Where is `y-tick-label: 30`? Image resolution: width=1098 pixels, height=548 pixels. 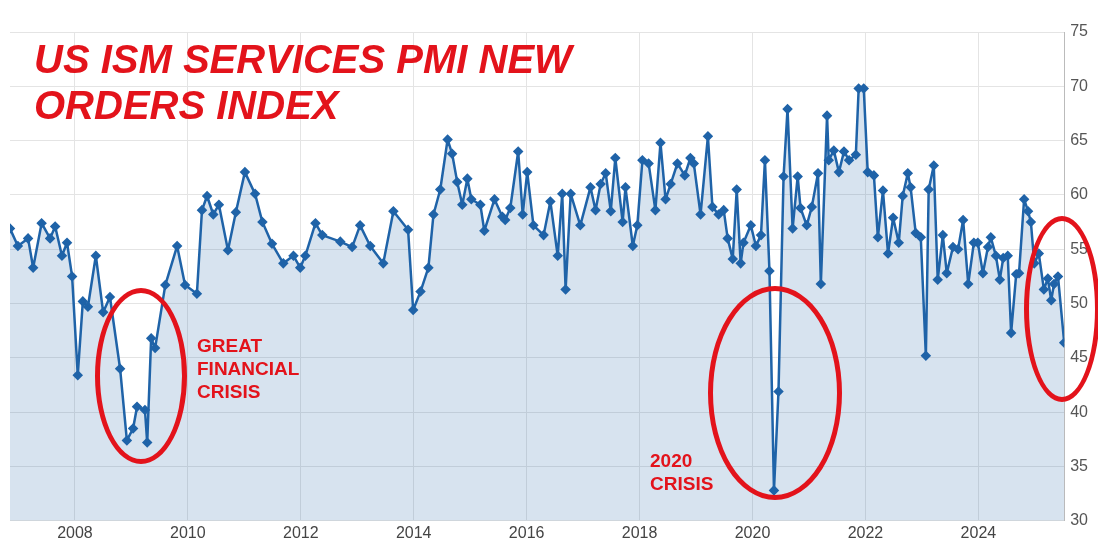 y-tick-label: 30 is located at coordinates (1079, 520).